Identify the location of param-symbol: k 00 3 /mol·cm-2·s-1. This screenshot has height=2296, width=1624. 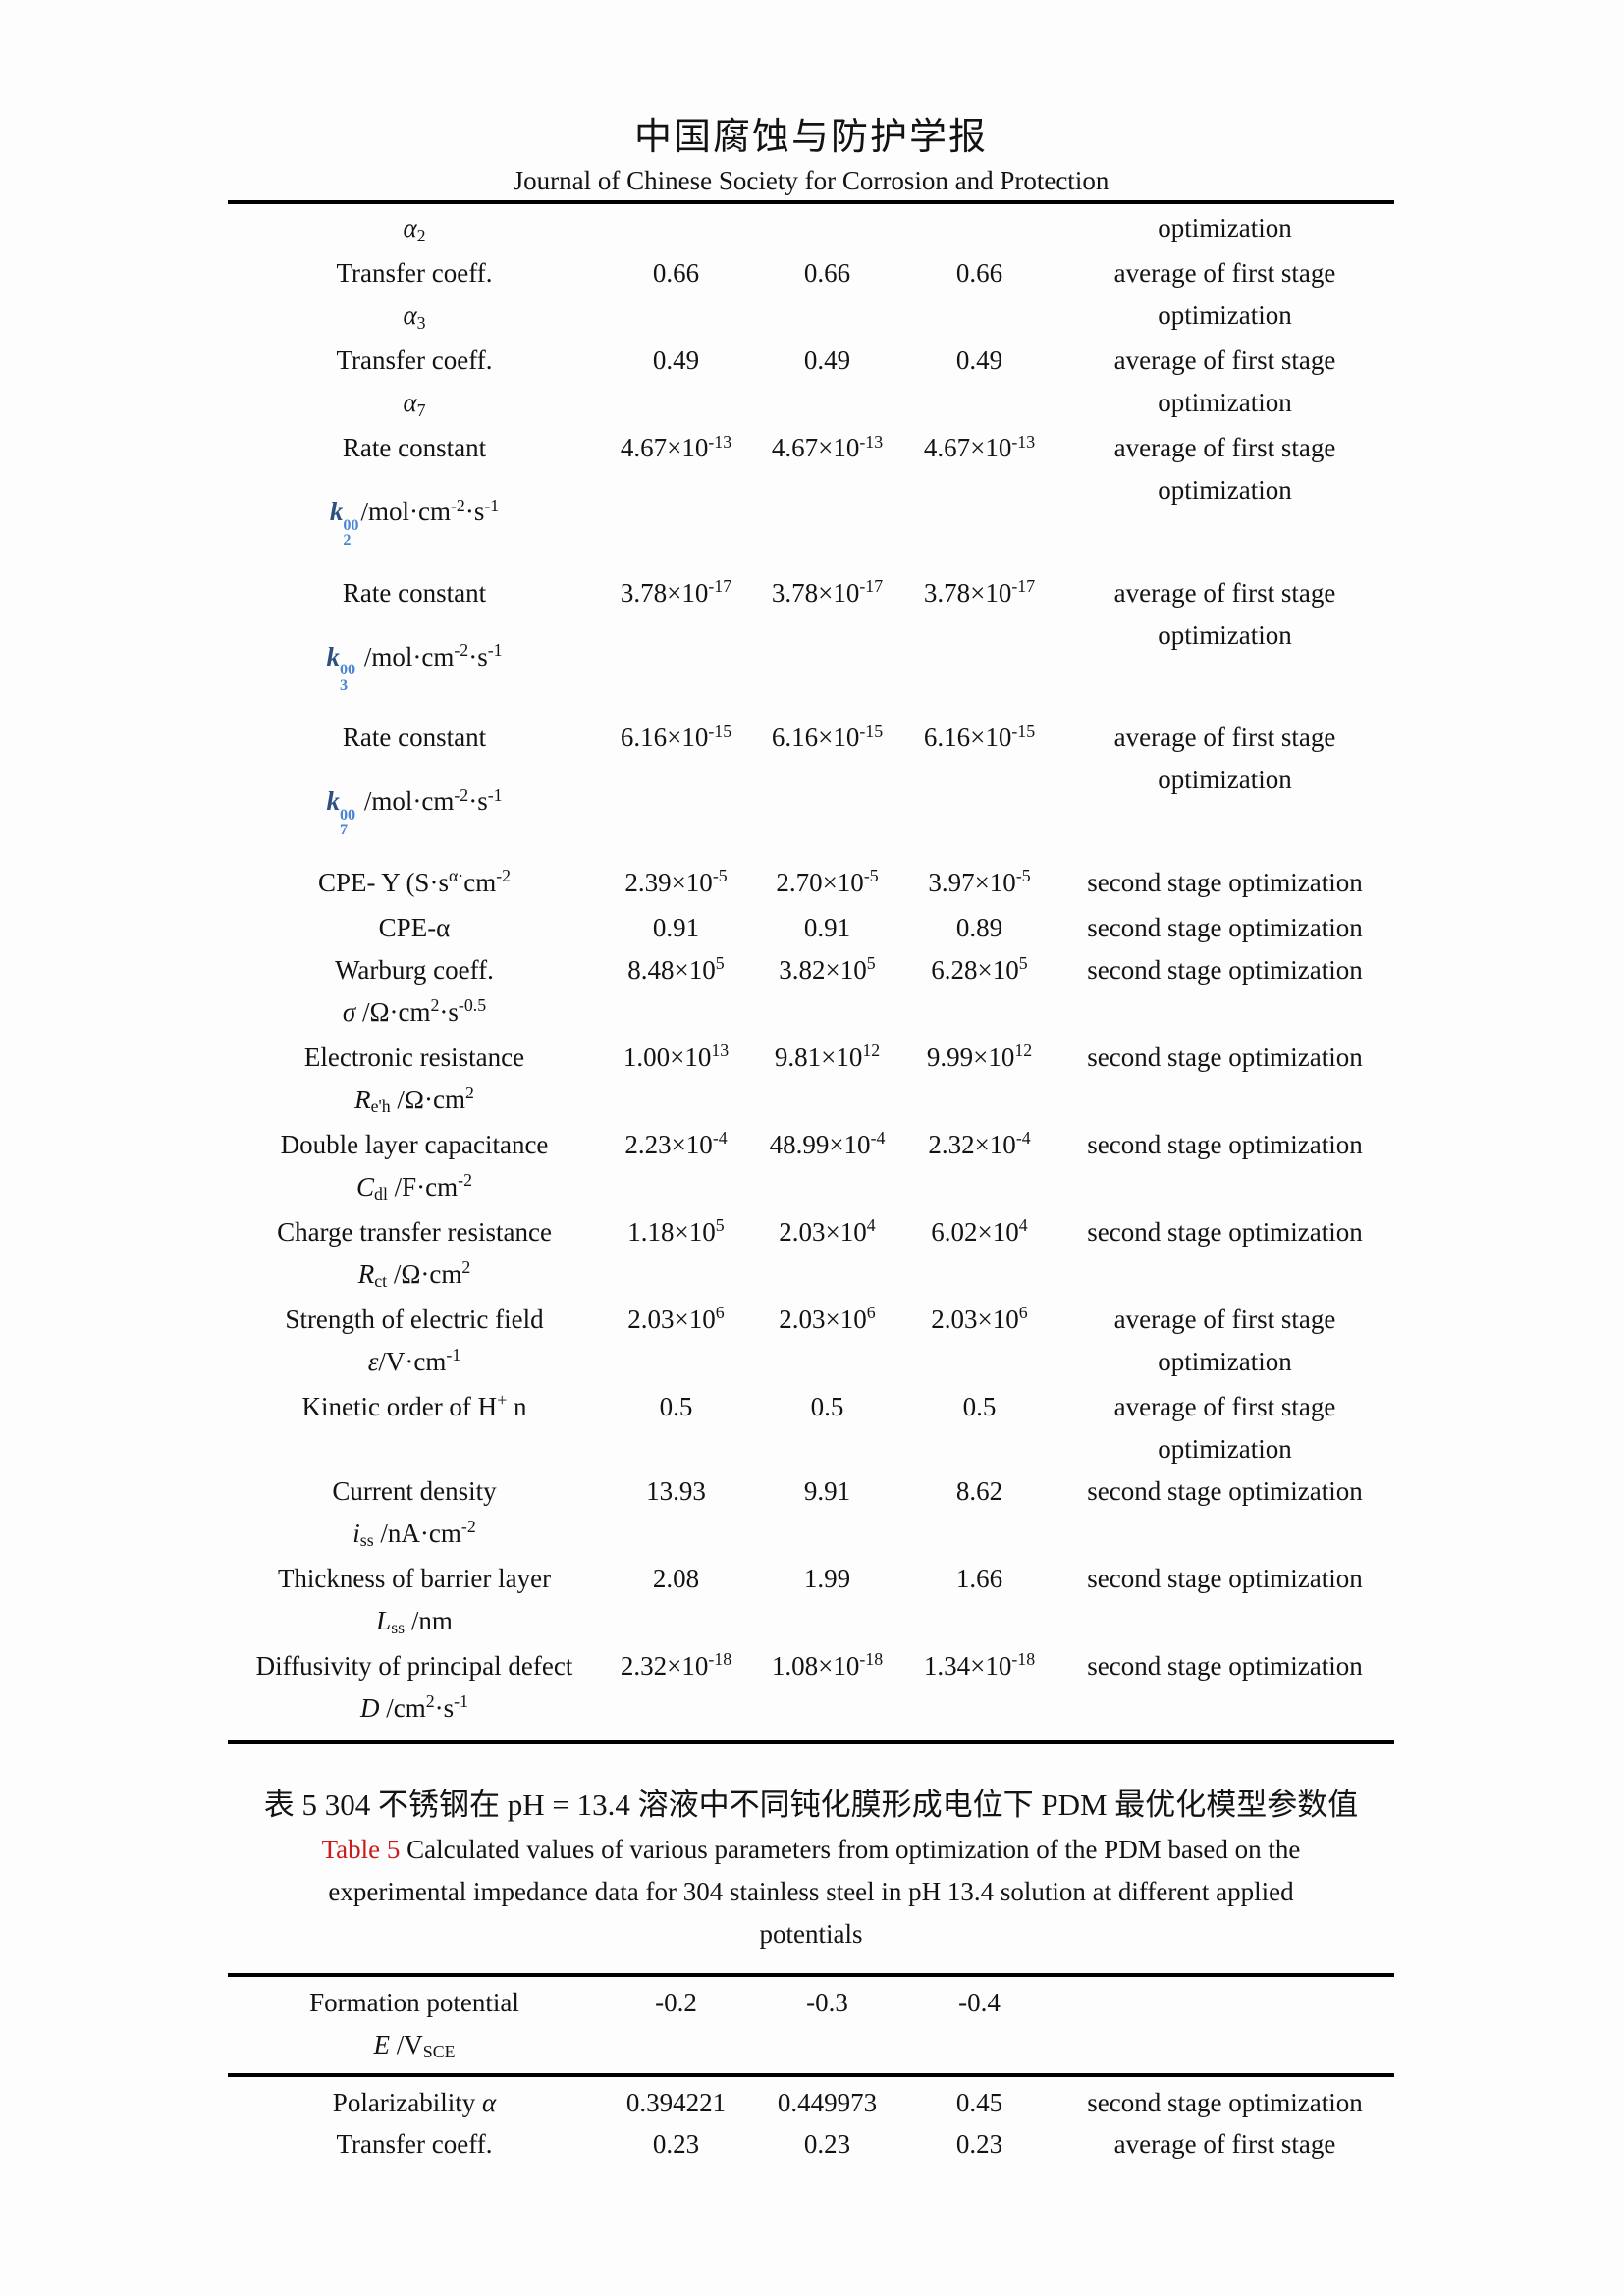
(414, 667).